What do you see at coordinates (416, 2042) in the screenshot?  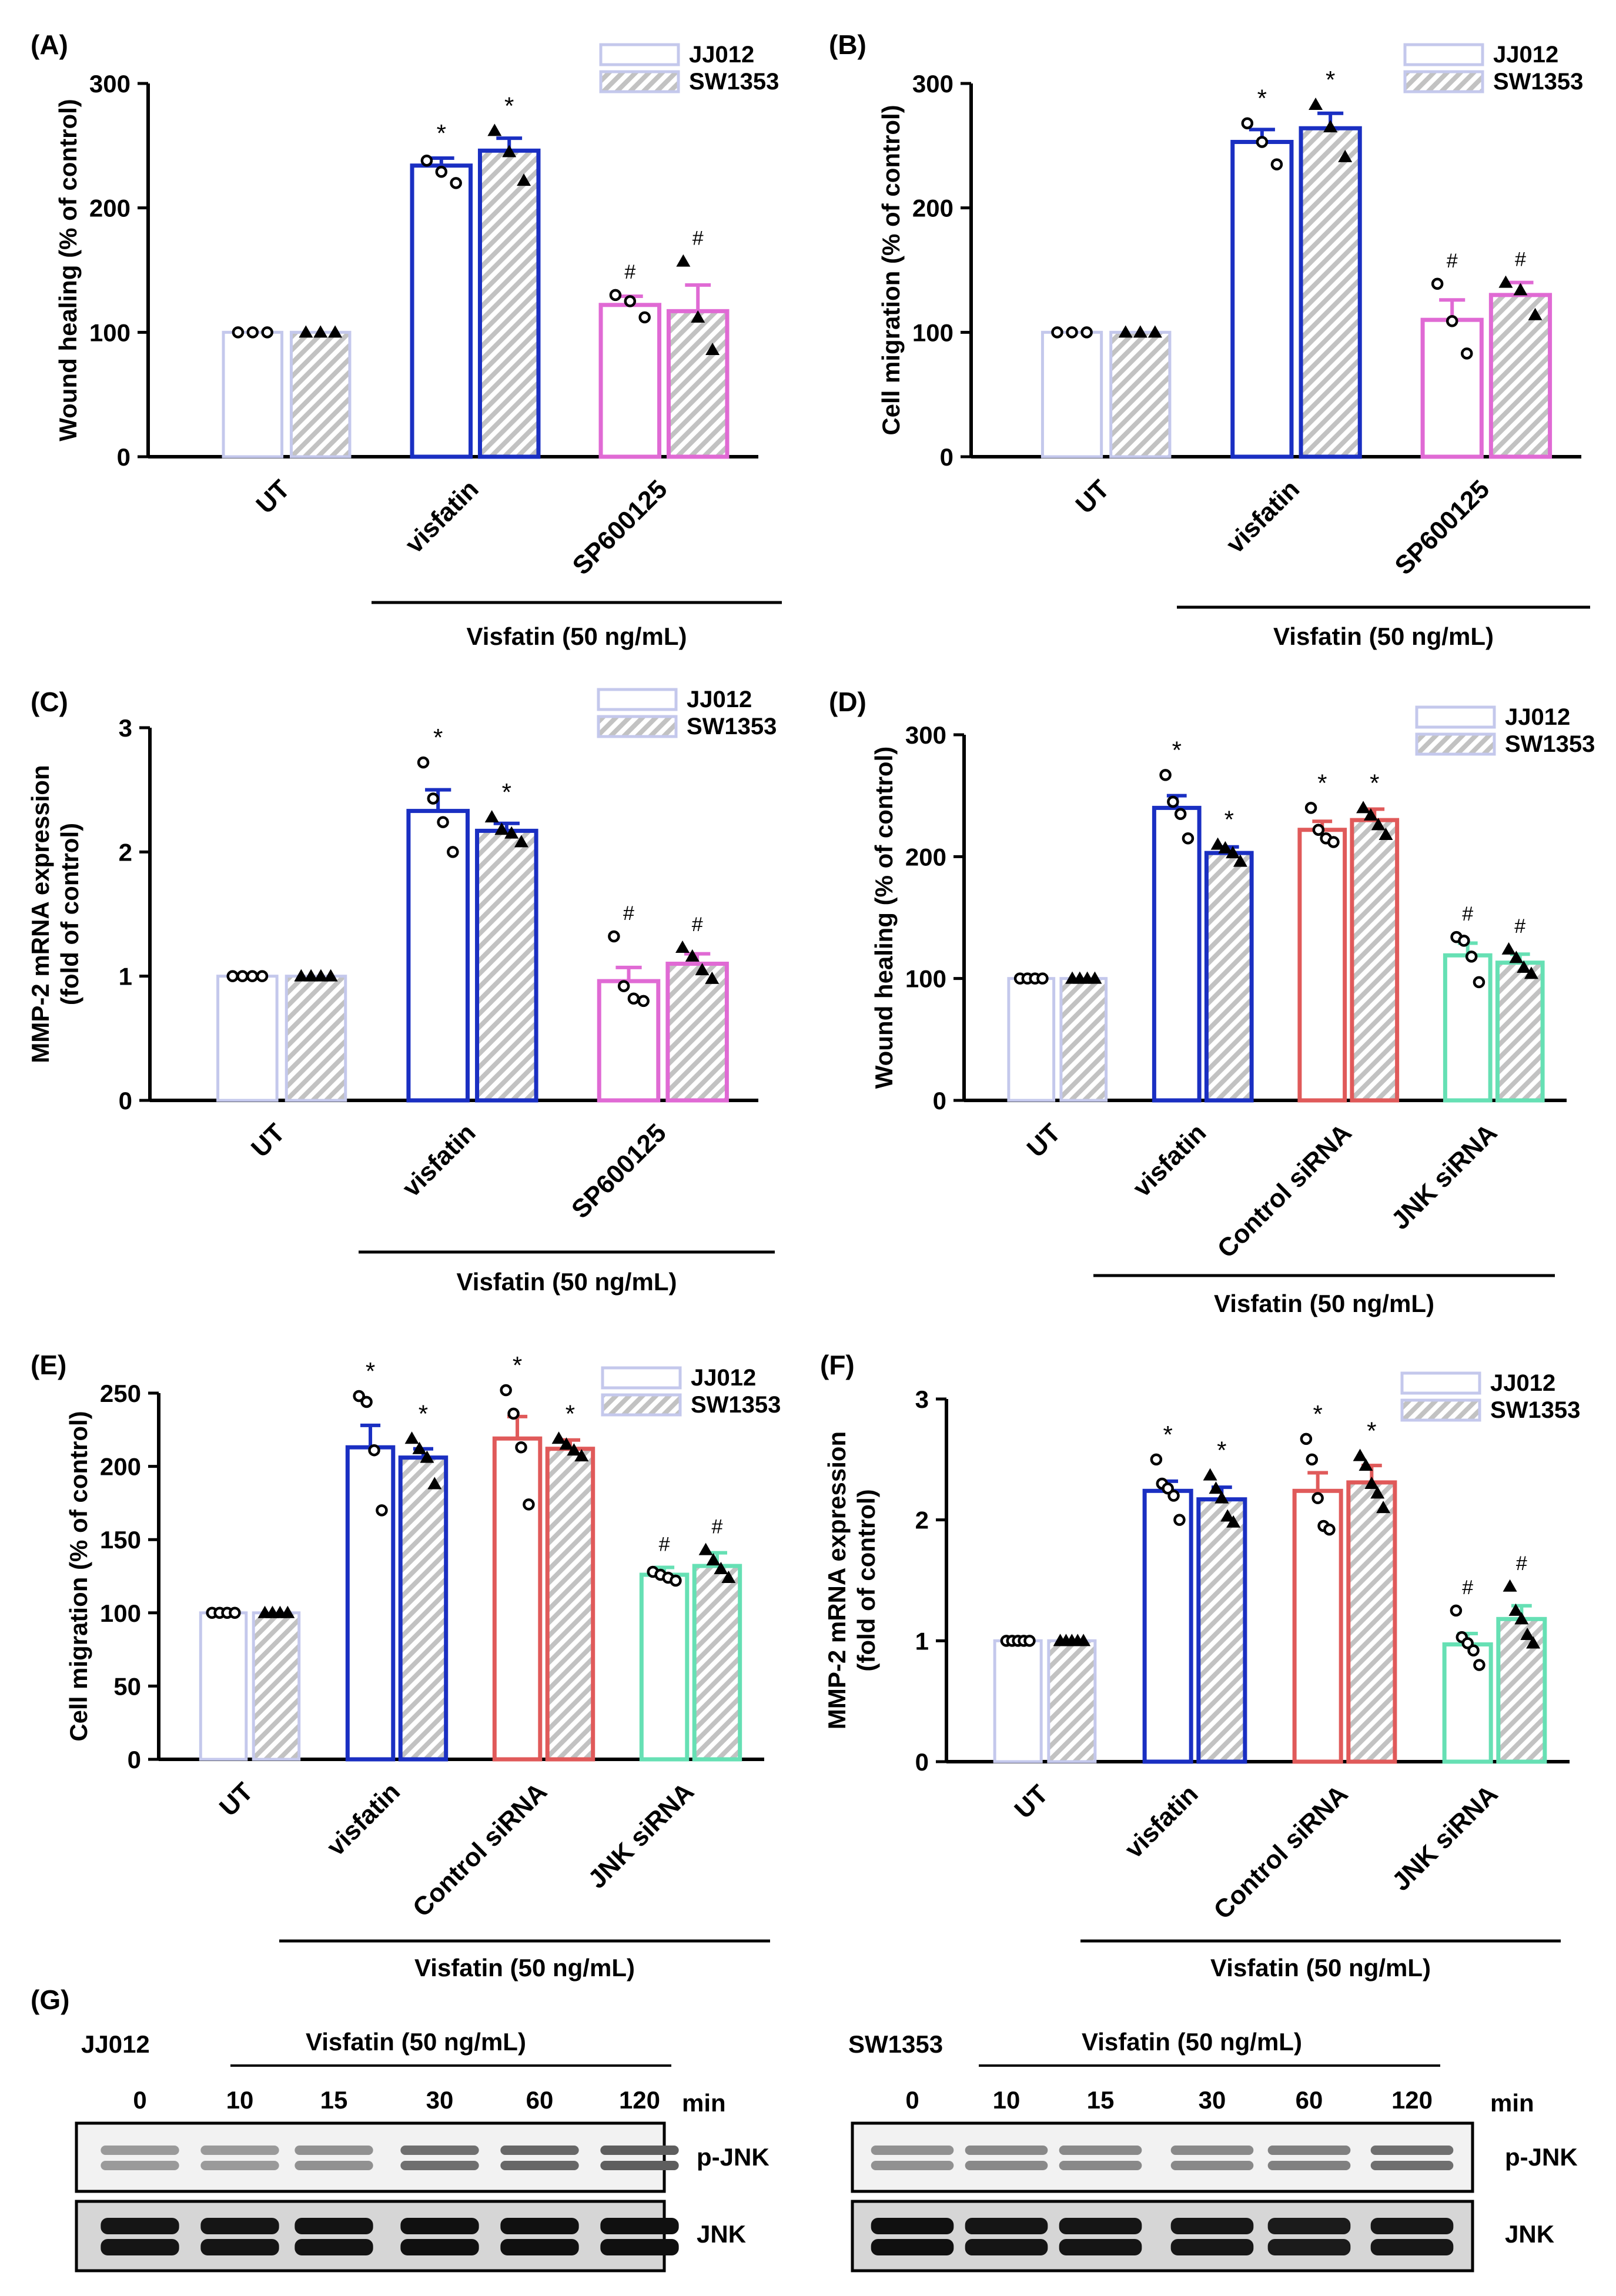 I see `treatment-label: Visfatin (50 ng/mL)` at bounding box center [416, 2042].